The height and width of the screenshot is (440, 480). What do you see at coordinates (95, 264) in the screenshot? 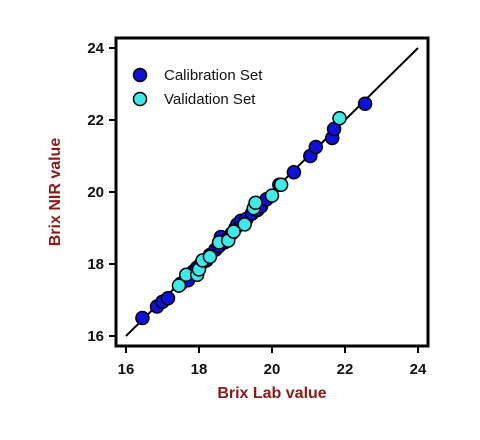
I see `y-tick-label: 18` at bounding box center [95, 264].